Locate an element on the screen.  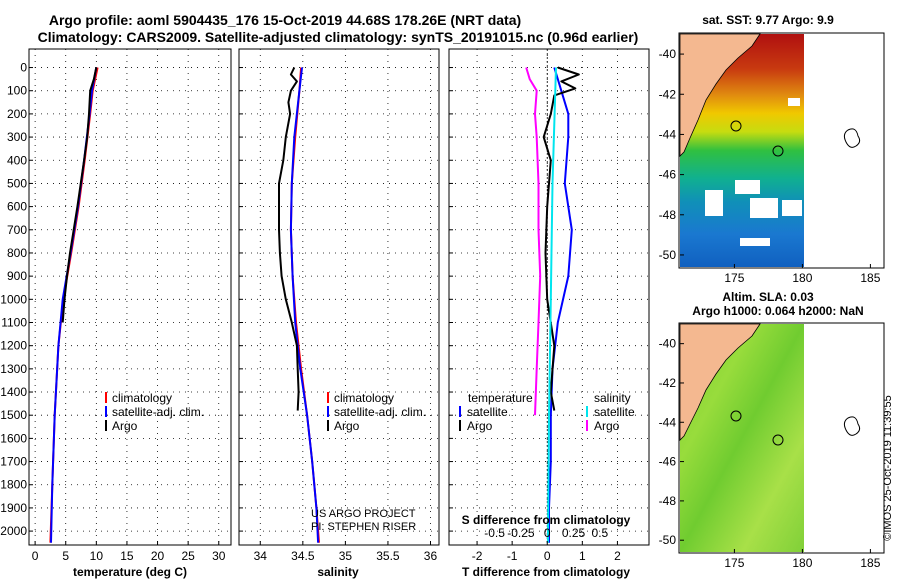
x-tick-label: 10 is located at coordinates (97, 556).